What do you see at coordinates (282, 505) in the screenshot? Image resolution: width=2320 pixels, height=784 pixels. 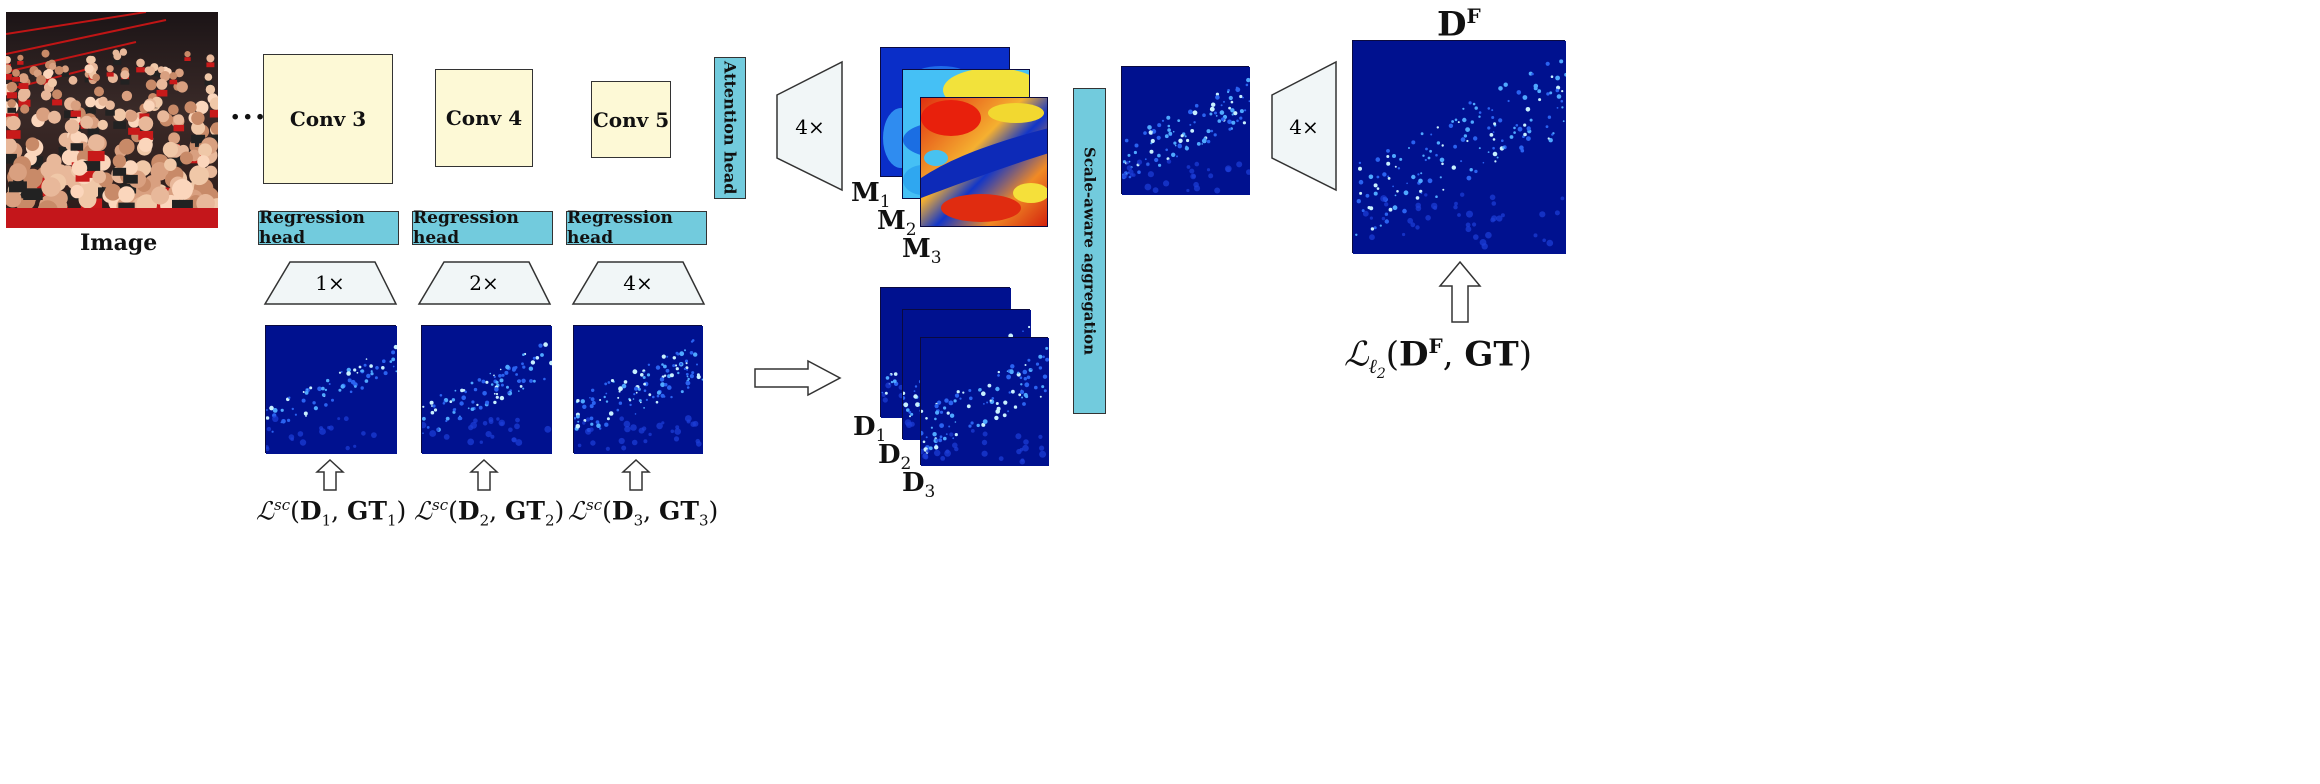 I see `loss-1-sup: sc` at bounding box center [282, 505].